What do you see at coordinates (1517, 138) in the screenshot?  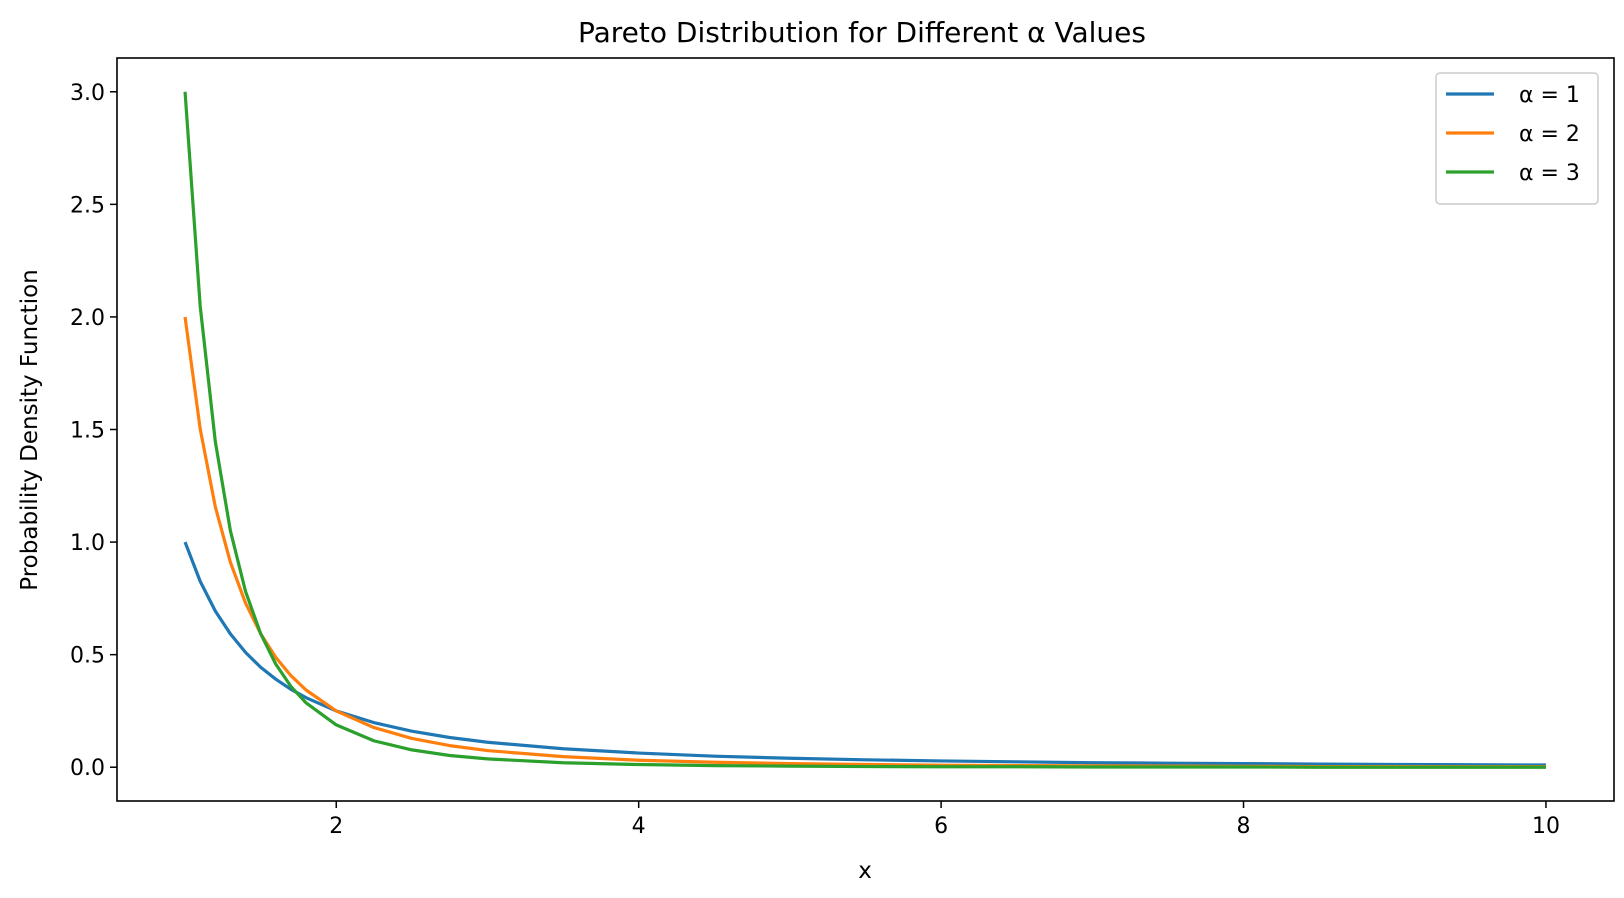 I see `legend: α = 1 α = 2 α = 3` at bounding box center [1517, 138].